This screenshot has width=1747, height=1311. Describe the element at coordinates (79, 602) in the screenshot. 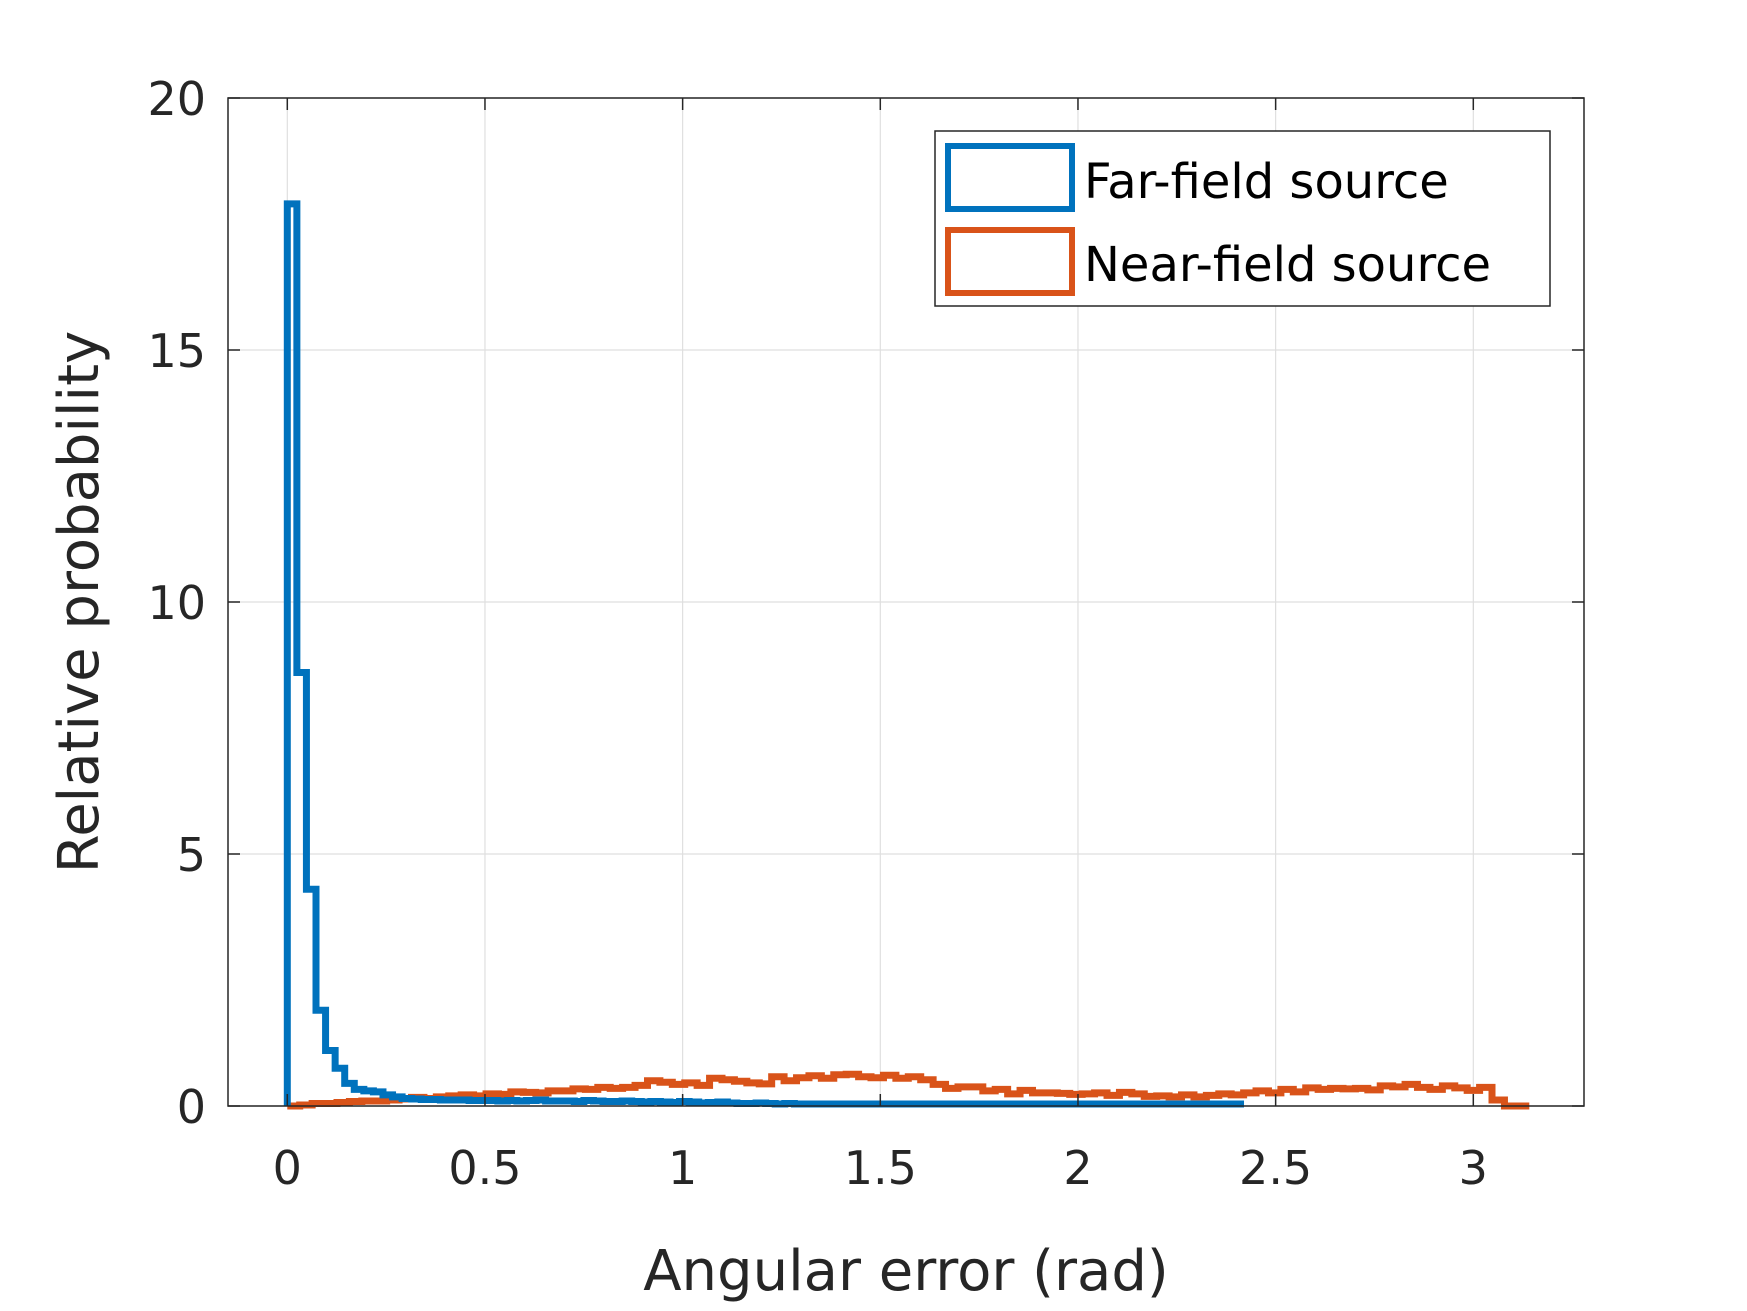

I see `y-axis-label: Relative probability` at that location.